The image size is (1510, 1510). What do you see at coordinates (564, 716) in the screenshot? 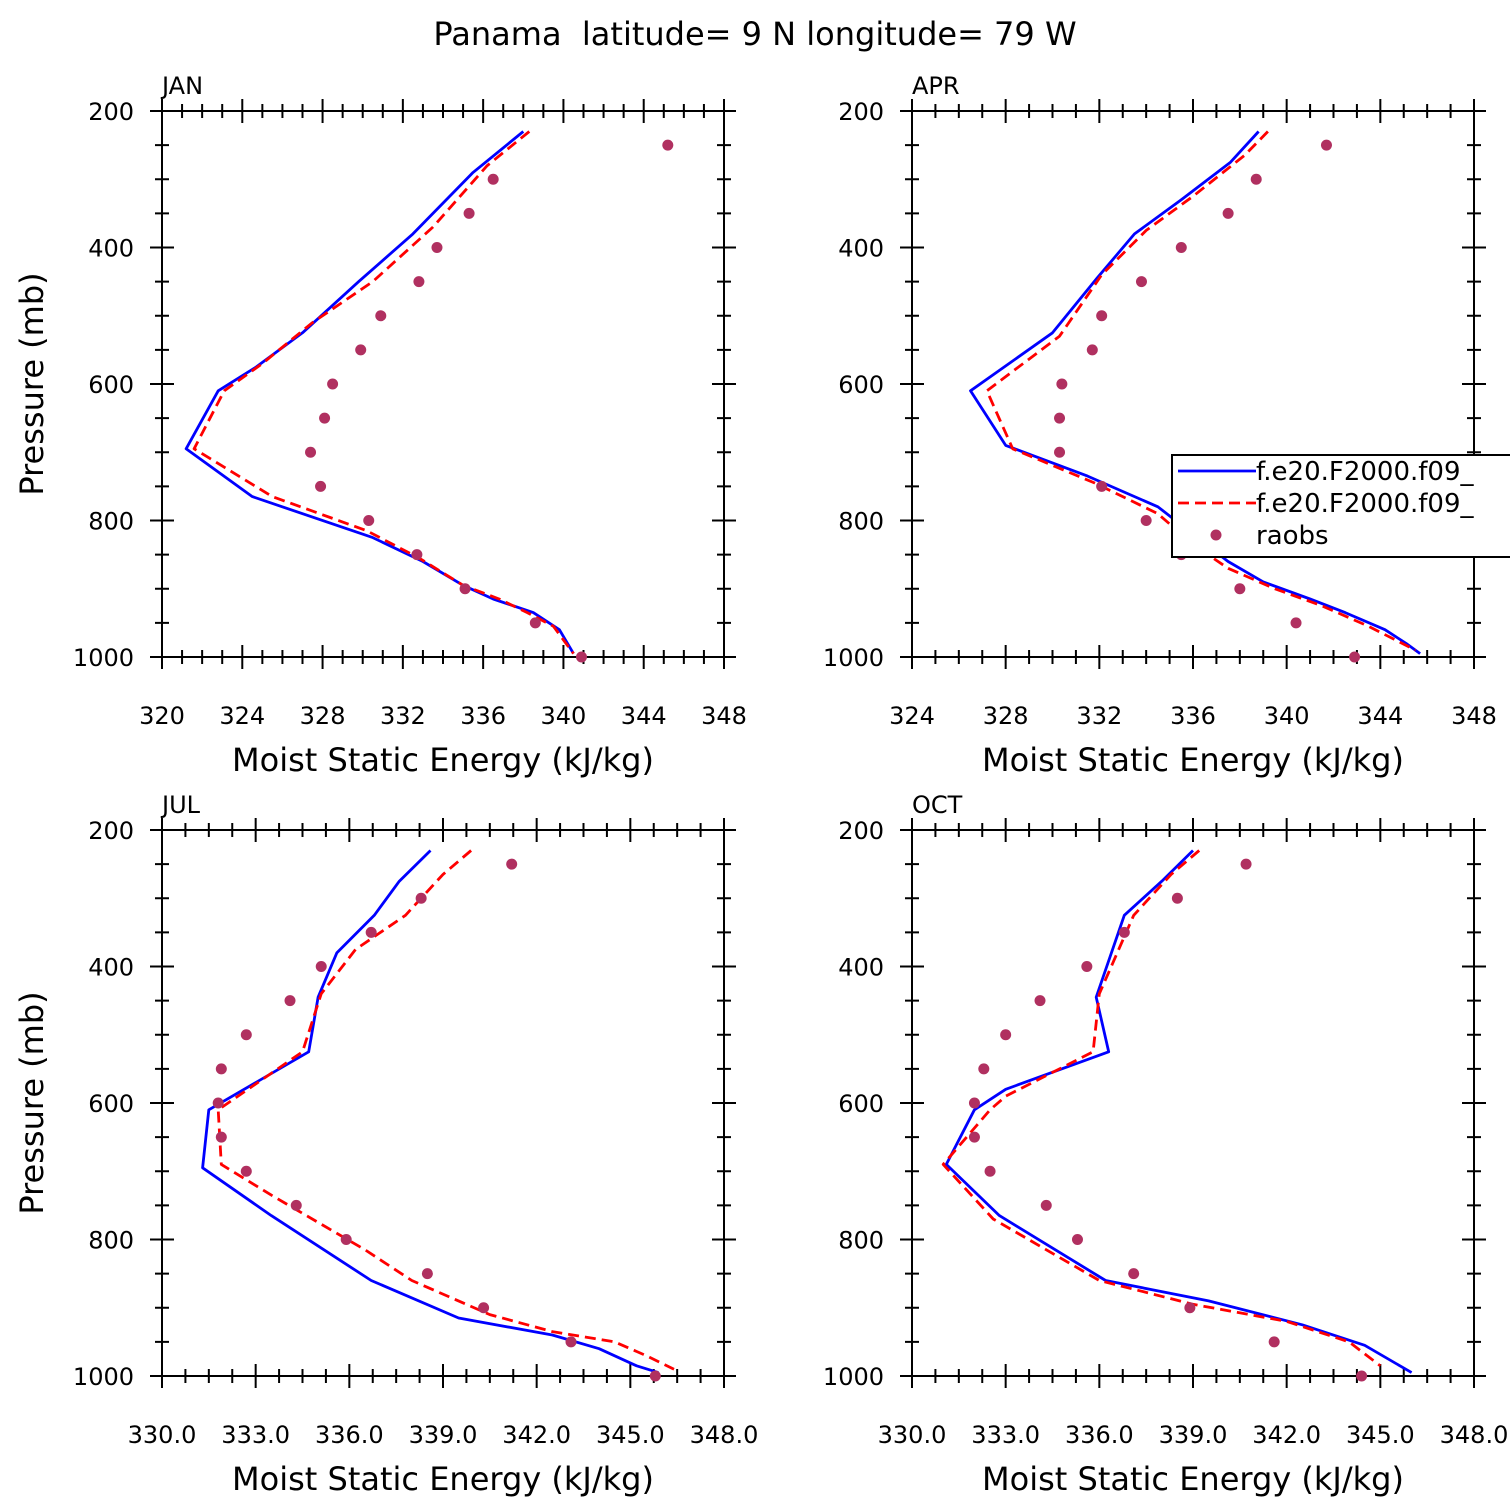
I see `x-tick-label: 340` at bounding box center [564, 716].